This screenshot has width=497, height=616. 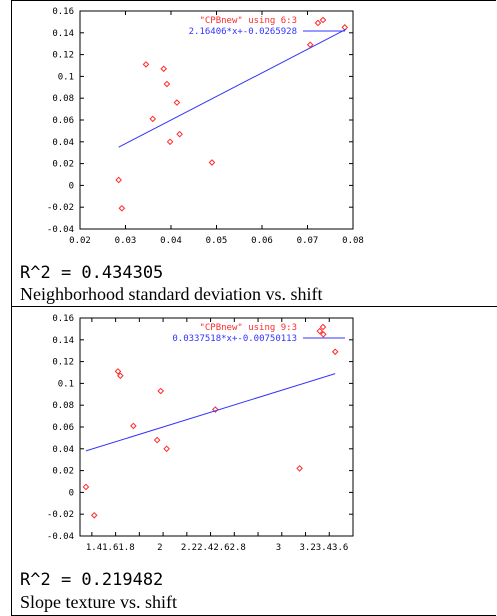 I want to click on x-tick-label: 0.07, so click(x=308, y=241).